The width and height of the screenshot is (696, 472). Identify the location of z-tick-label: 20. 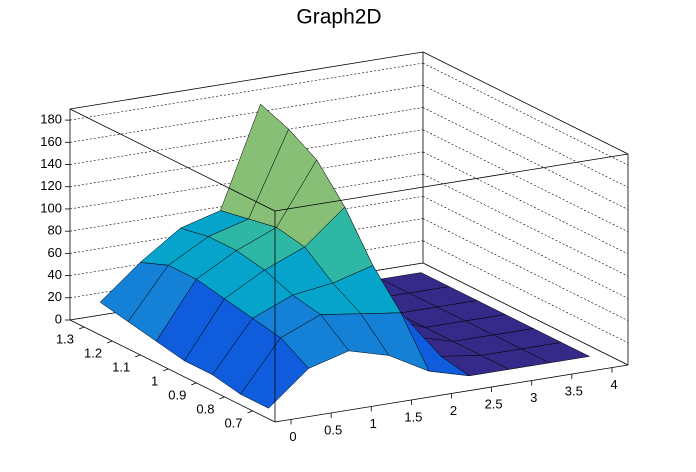
(55, 296).